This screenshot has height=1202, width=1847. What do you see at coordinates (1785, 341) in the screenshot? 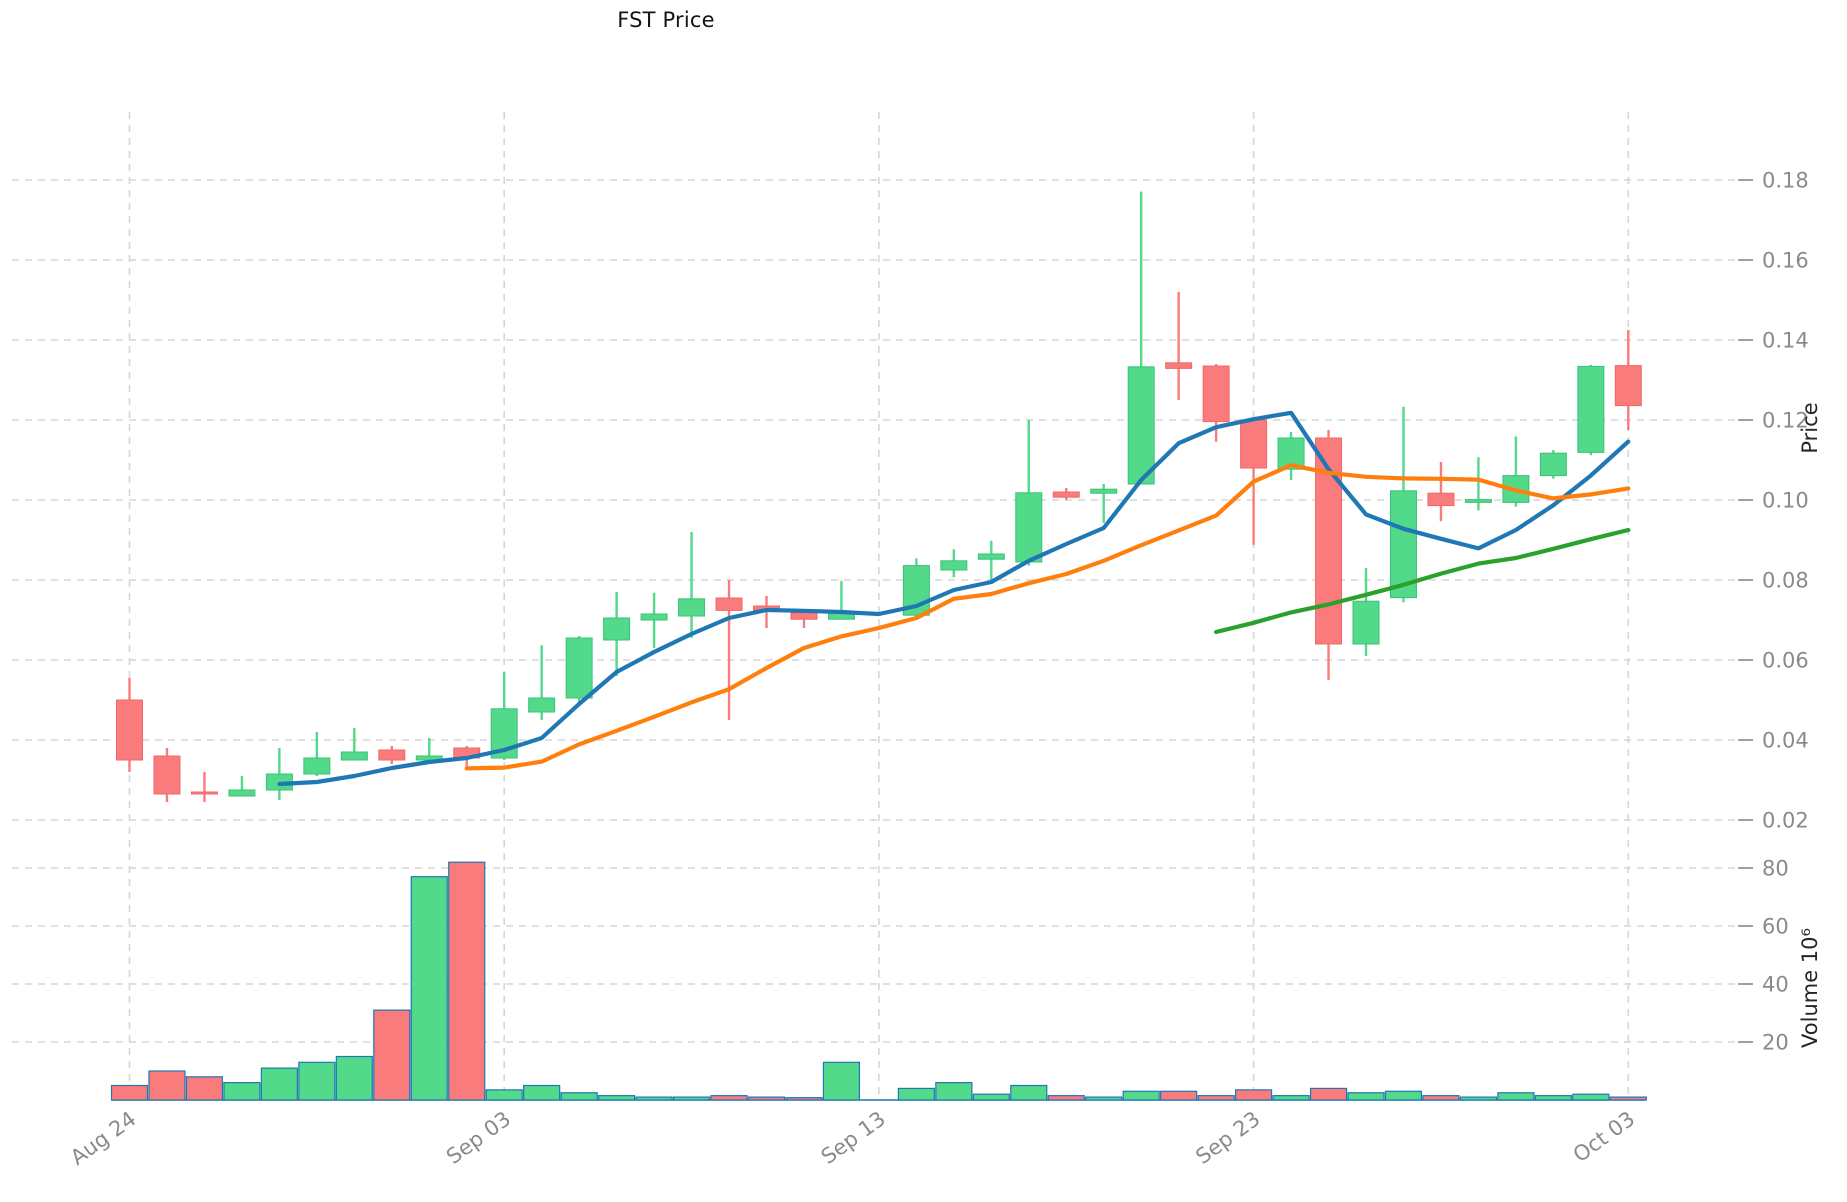
I see `price-tick-label: 0.14` at bounding box center [1785, 341].